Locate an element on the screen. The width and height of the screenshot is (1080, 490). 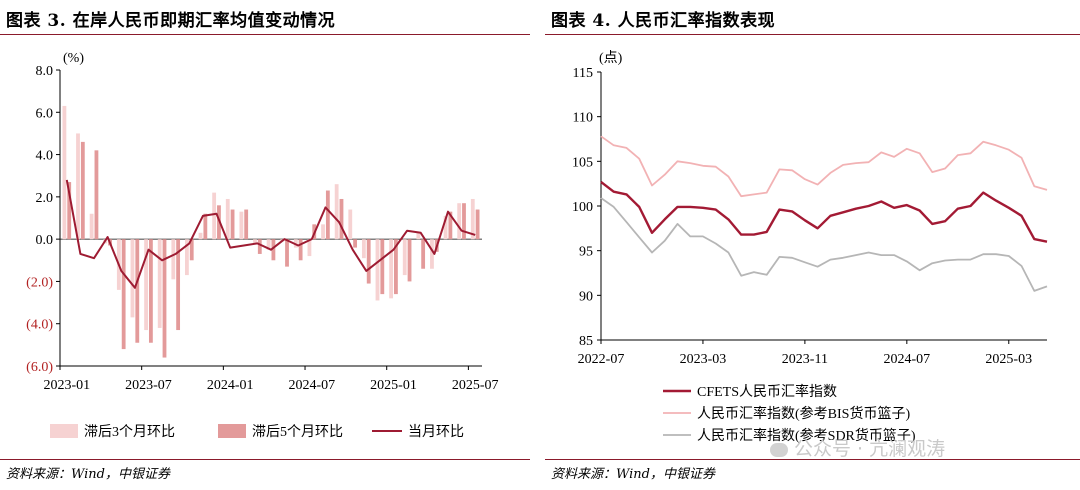
y-tick-label: 100 is located at coordinates (582, 207).